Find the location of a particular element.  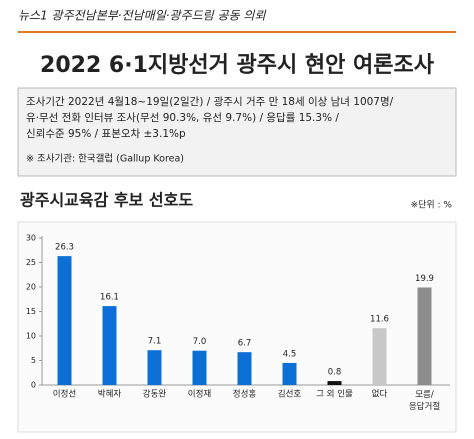

y-tick-label: 10 is located at coordinates (31, 336).